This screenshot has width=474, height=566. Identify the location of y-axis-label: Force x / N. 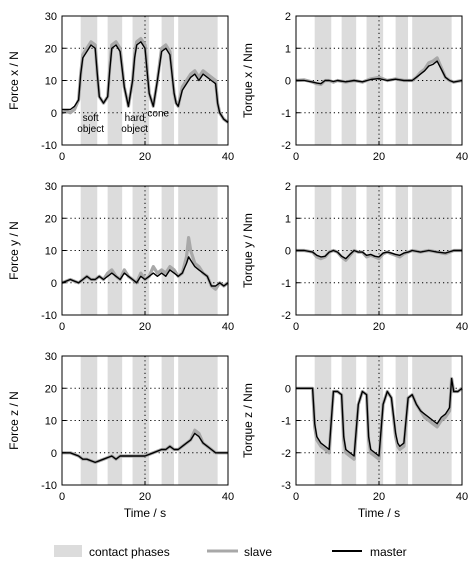
(14, 80).